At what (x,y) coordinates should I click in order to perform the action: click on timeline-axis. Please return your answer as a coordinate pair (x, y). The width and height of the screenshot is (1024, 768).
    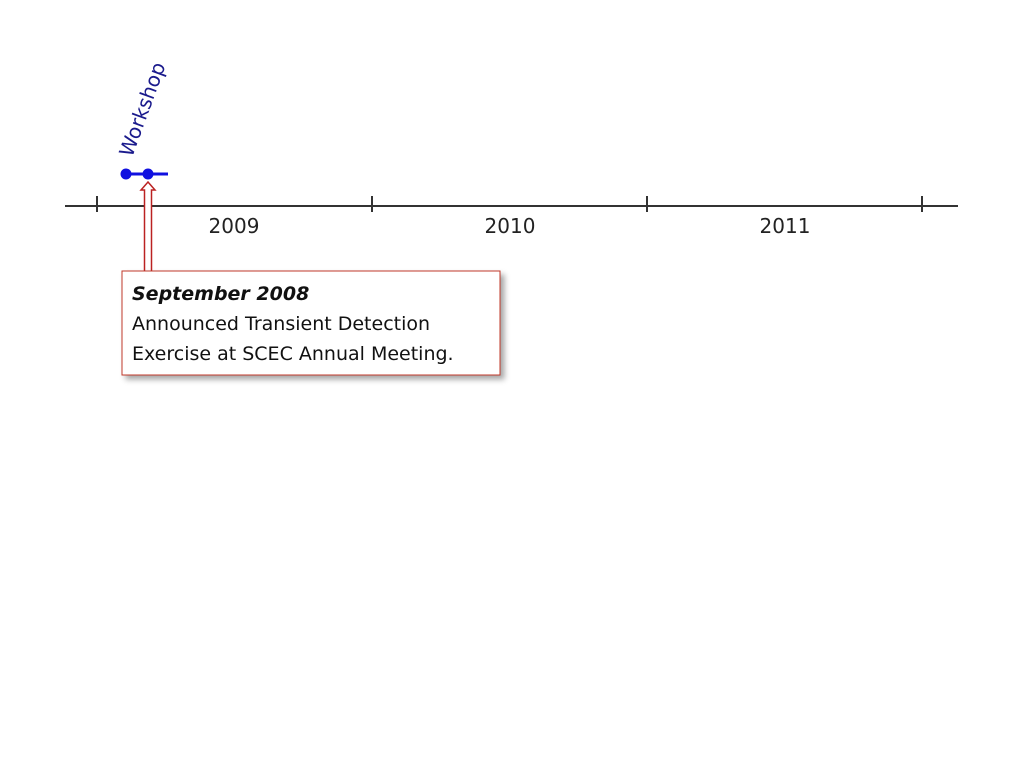
    Looking at the image, I should click on (511, 204).